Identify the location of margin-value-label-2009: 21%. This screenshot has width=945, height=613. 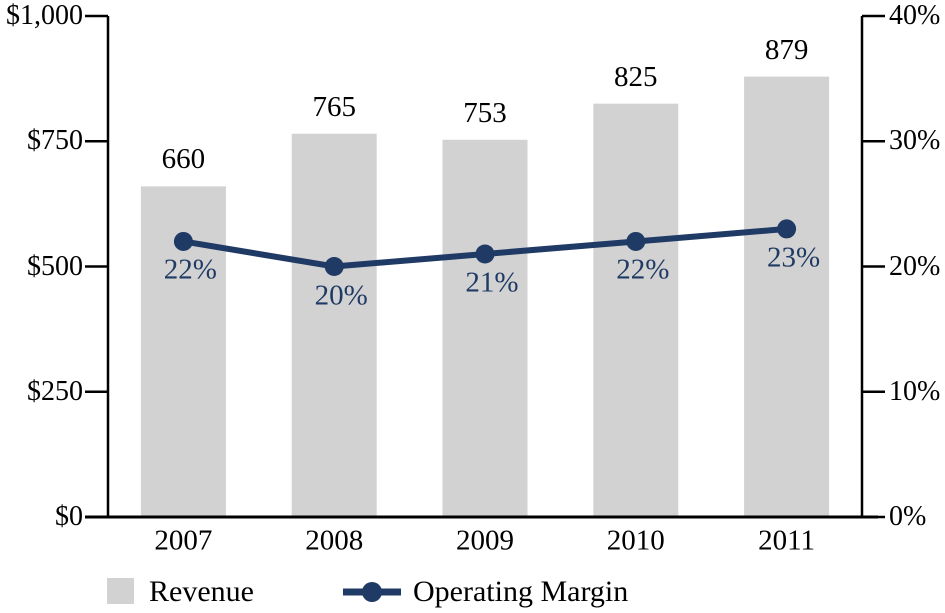
(492, 282).